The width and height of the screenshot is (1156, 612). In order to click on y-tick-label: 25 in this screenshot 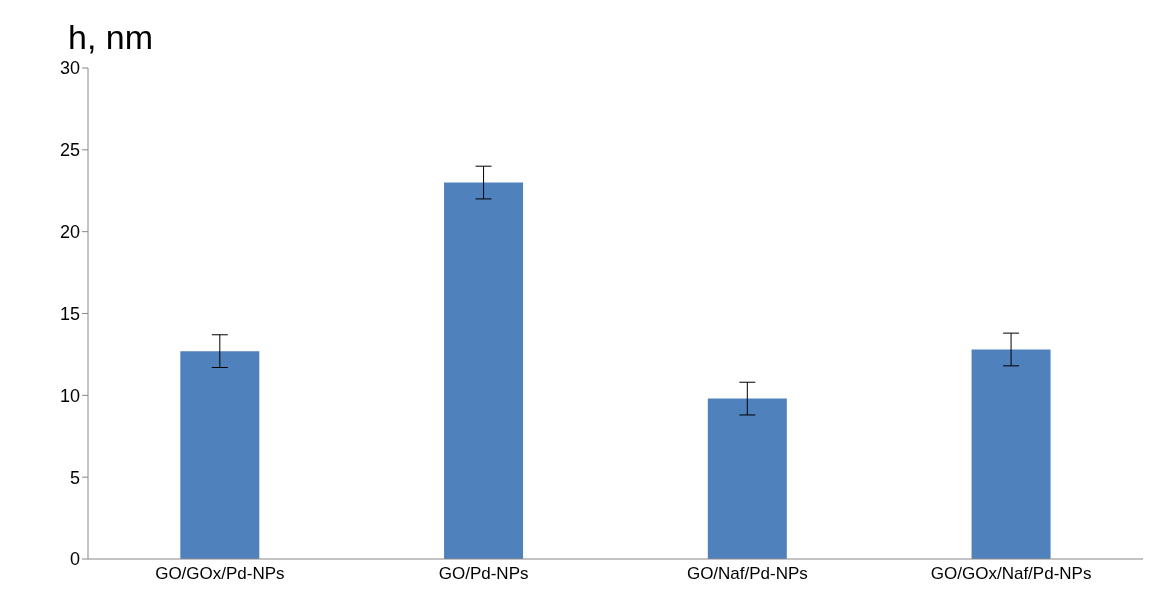, I will do `click(69, 150)`.